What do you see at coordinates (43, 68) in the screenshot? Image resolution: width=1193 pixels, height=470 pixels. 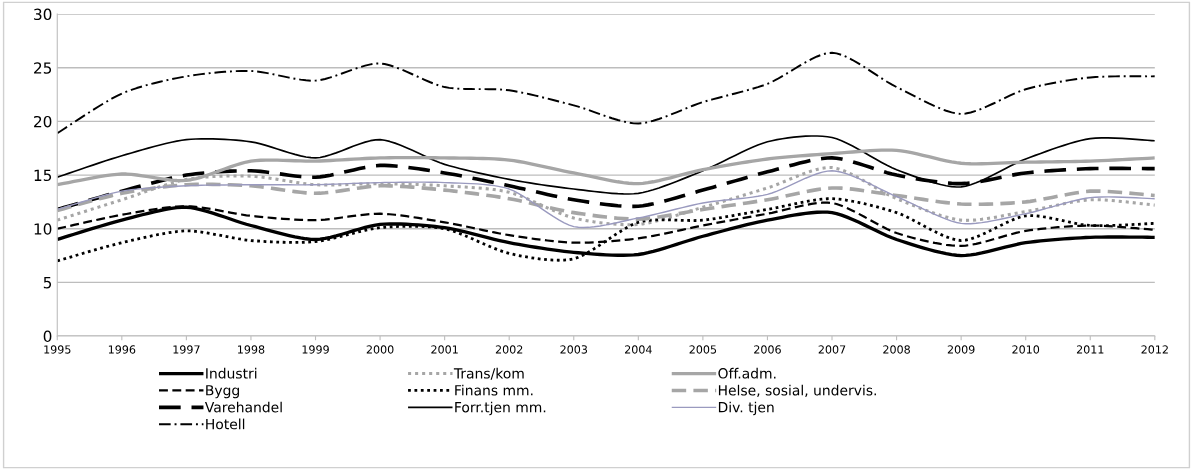 I see `y-tick-label: 25` at bounding box center [43, 68].